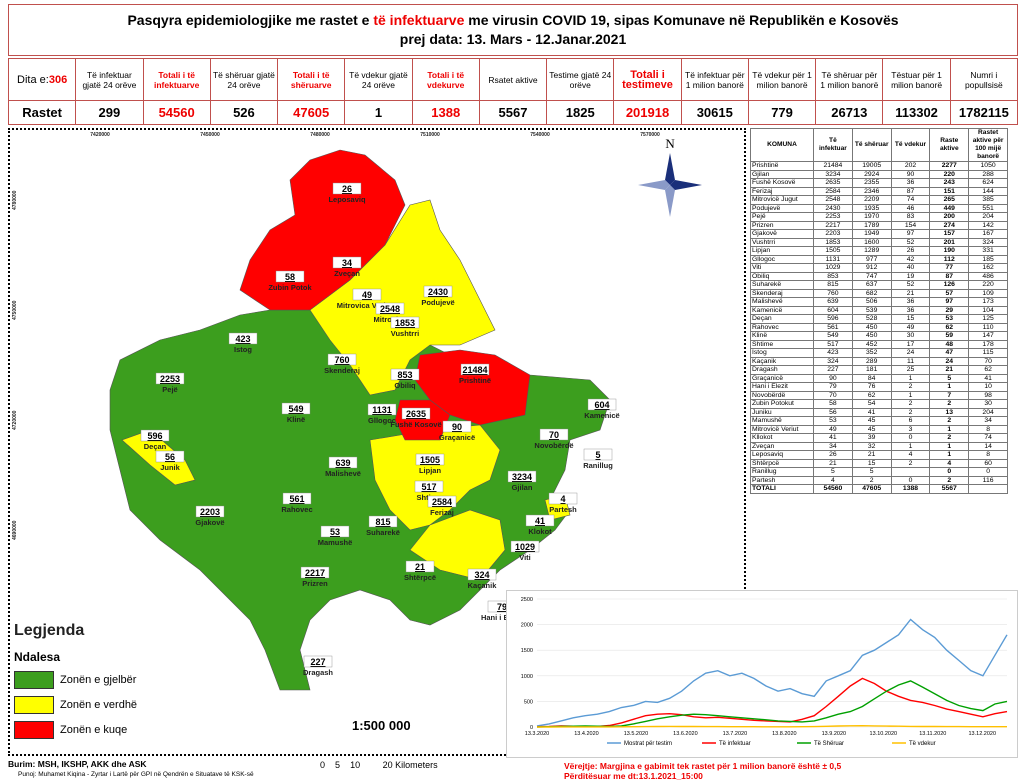  I want to click on table-cell: 115, so click(988, 353).